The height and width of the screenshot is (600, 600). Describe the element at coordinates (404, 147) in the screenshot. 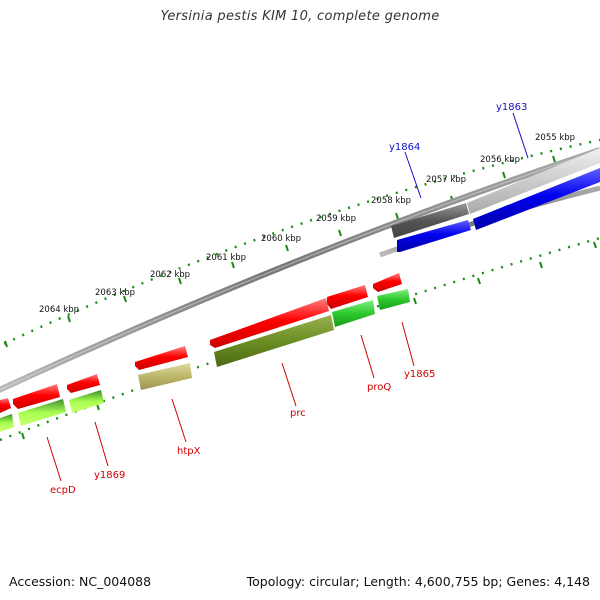

I see `gene-label-y1864: y1864` at that location.